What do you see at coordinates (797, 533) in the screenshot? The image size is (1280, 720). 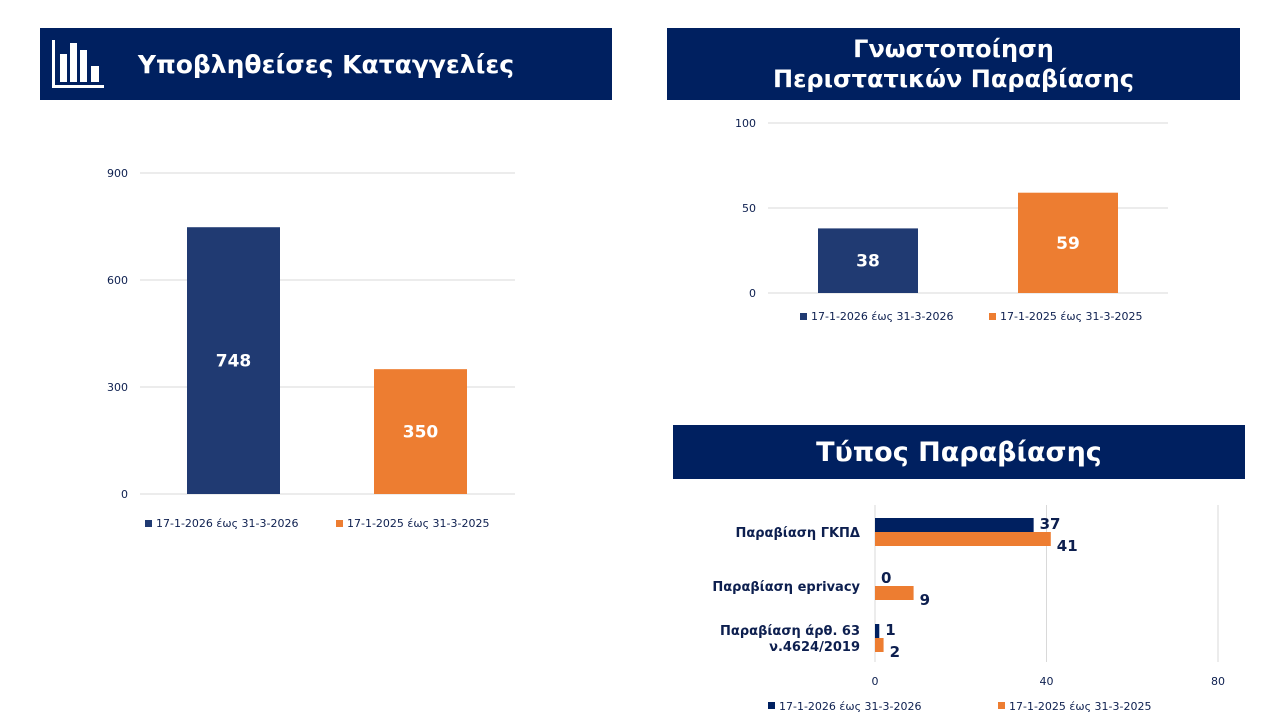 I see `category-label: Παραβίαση ΓΚΠΔ` at bounding box center [797, 533].